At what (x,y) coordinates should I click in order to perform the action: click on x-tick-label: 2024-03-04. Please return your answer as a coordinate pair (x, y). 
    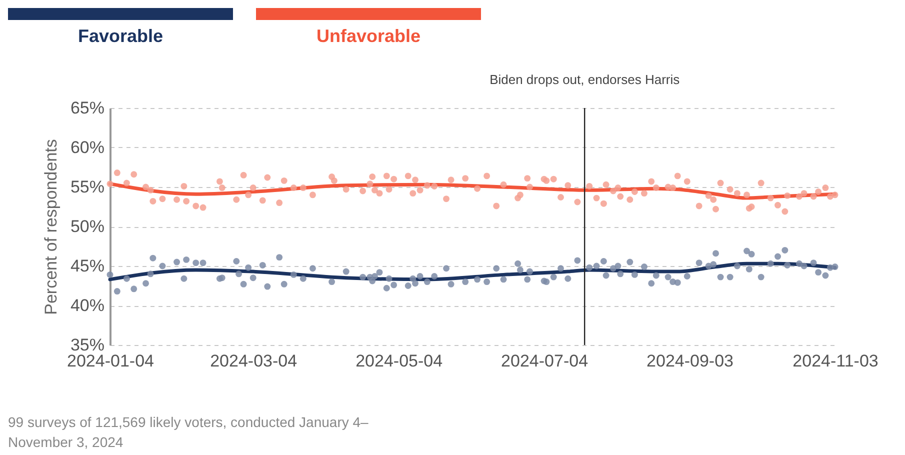
    Looking at the image, I should click on (254, 361).